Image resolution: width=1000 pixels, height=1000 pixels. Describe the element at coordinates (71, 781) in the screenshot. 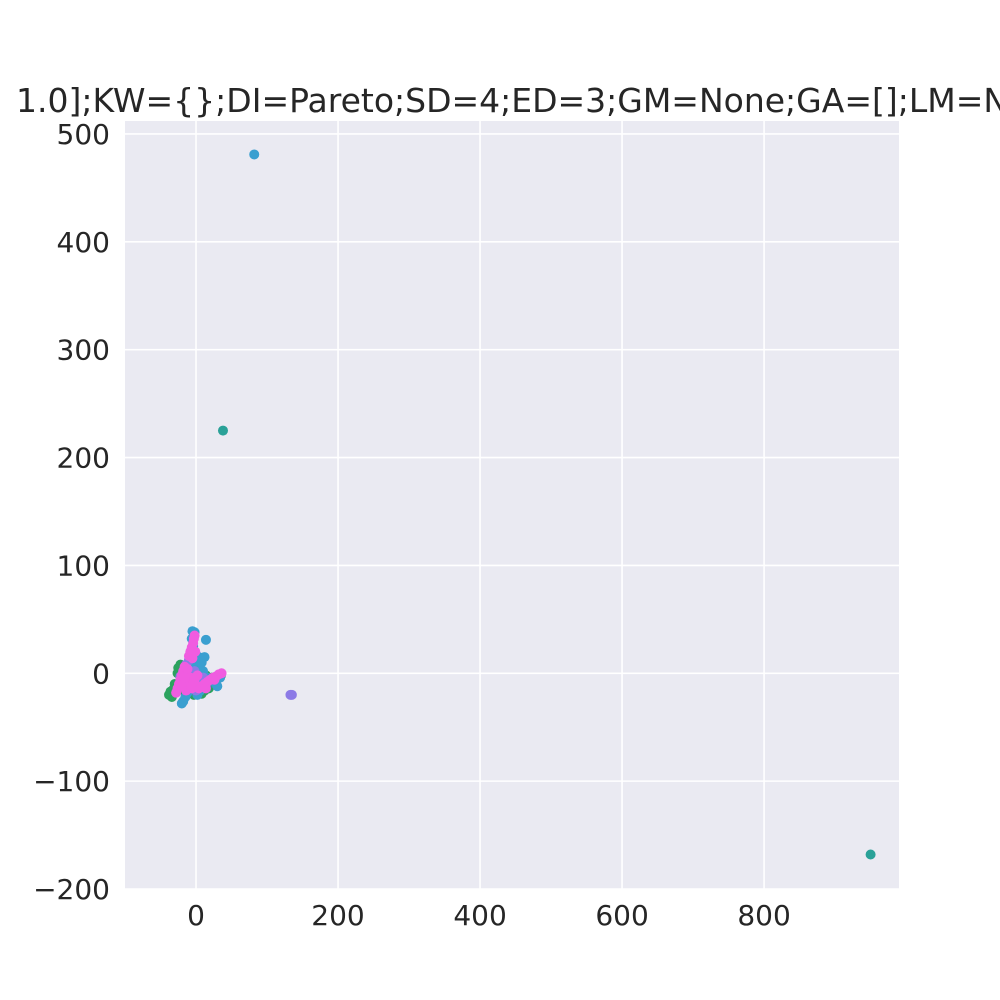

I see `y-tick-label: −100` at that location.